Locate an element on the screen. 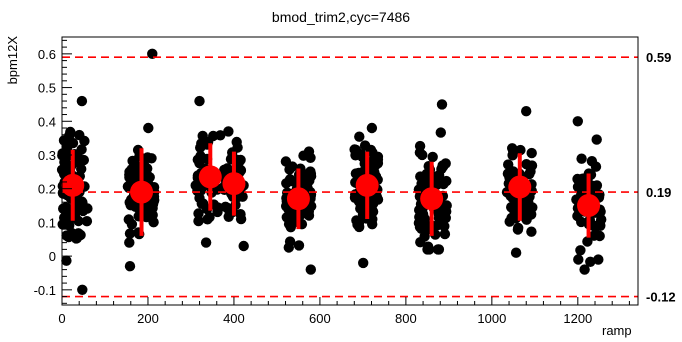 The width and height of the screenshot is (682, 342). y-tick-label: 0.1 is located at coordinates (47, 222).